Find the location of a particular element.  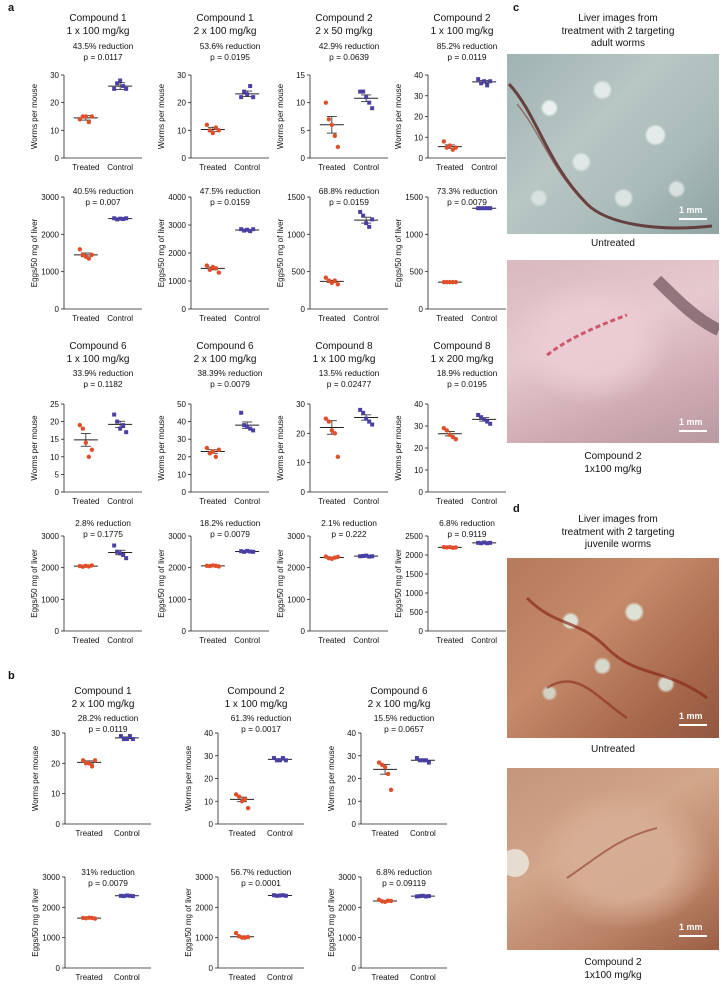

chart-stat-line: 42.9% reduction is located at coordinates (349, 46).